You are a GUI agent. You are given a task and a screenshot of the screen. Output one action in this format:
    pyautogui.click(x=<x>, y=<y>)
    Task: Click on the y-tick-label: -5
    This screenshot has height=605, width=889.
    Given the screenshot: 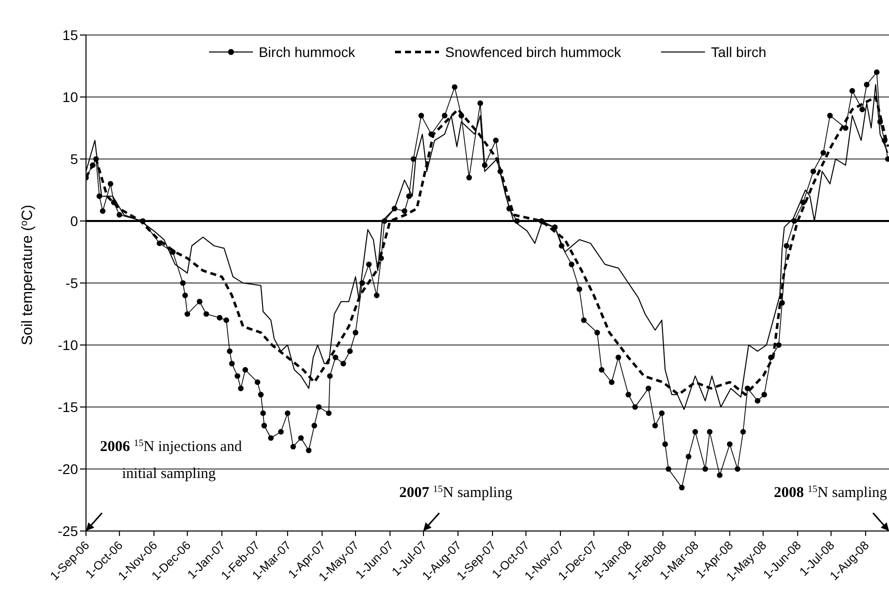 What is the action you would take?
    pyautogui.click(x=72, y=282)
    